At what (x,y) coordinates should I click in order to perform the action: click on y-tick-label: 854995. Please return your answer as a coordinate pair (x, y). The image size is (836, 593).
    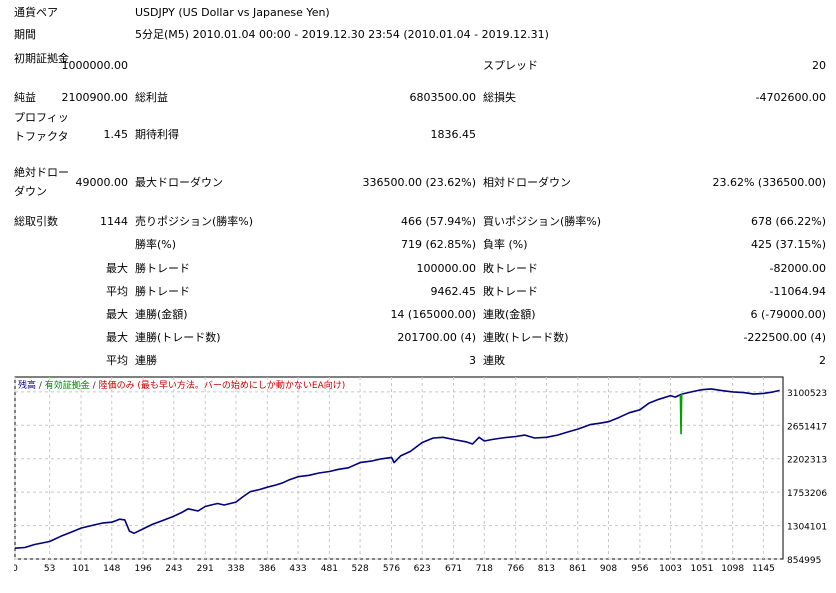
    Looking at the image, I should click on (804, 561).